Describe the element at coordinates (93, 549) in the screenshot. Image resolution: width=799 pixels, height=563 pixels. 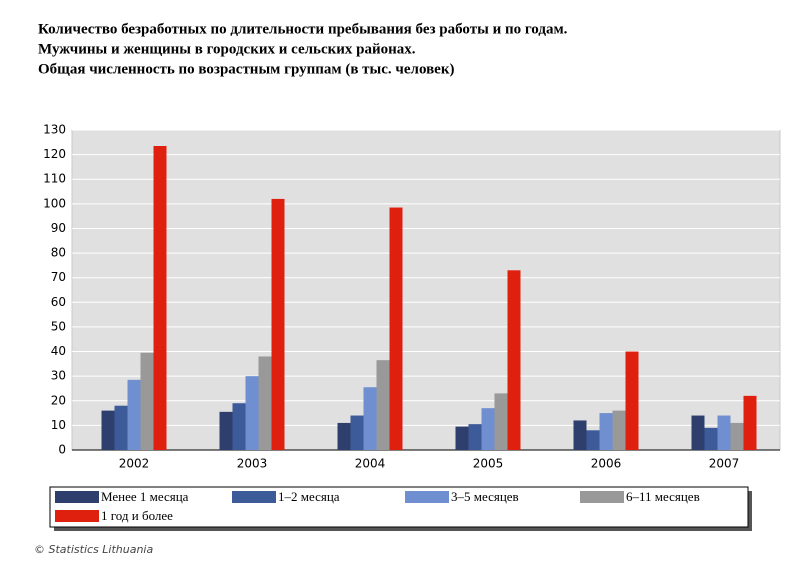
I see `source: © Statistics Lithuania` at that location.